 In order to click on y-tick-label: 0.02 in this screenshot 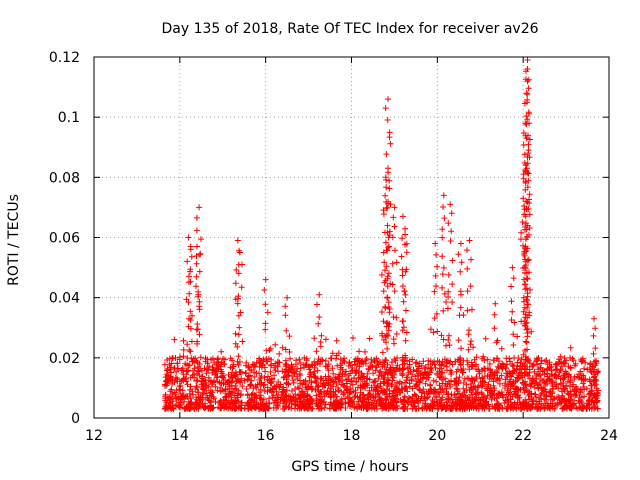, I will do `click(64, 359)`.